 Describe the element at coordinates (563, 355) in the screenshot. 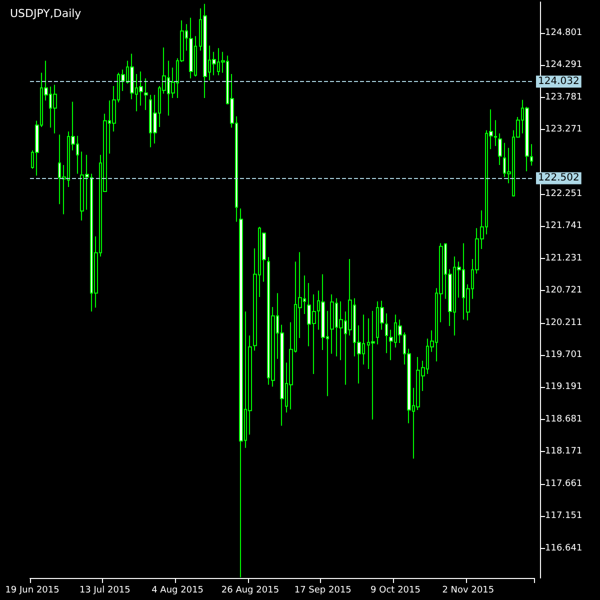

I see `y-tick-label: 119.701` at that location.